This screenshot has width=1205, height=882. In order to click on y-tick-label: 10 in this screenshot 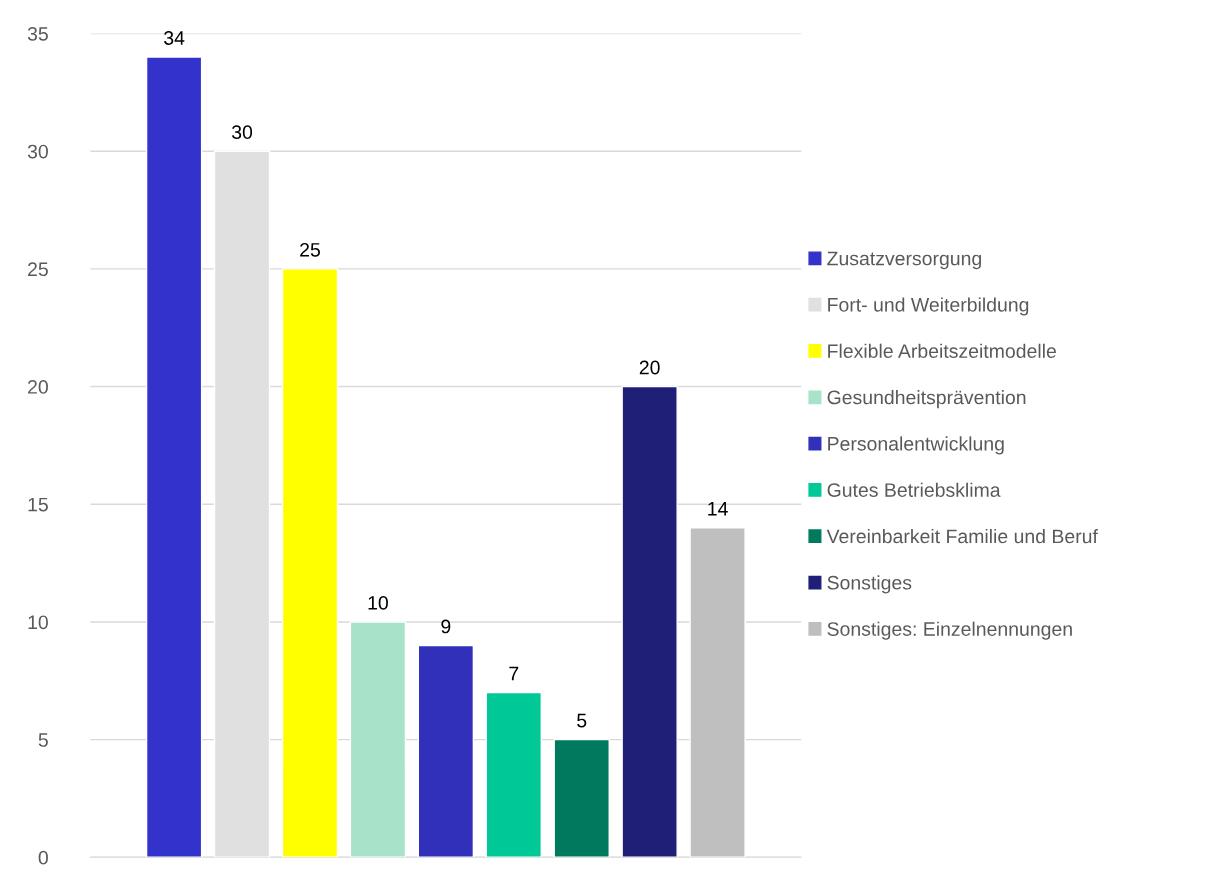, I will do `click(38, 622)`.